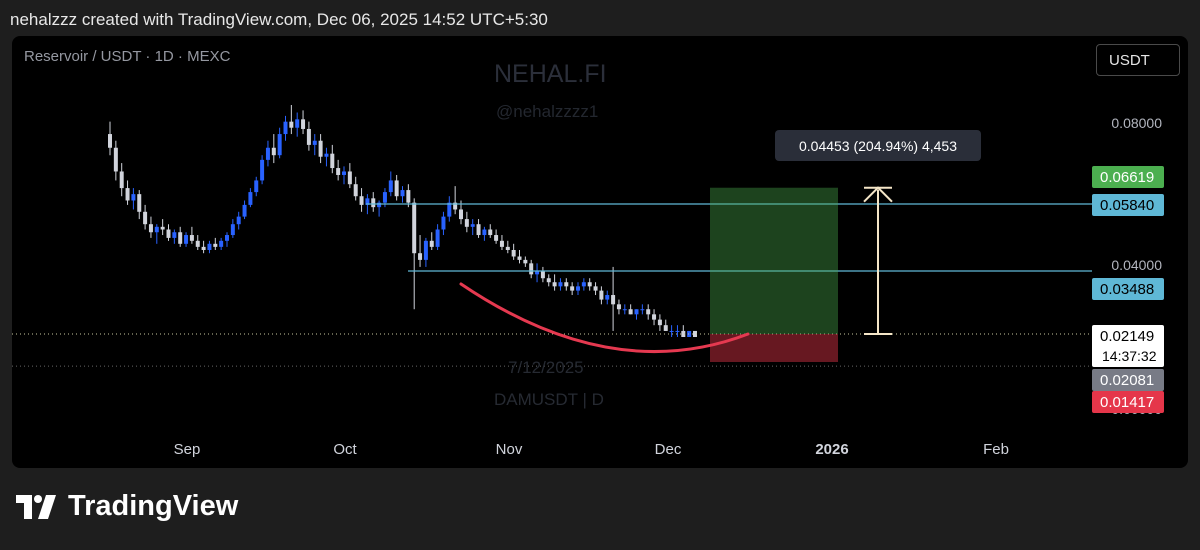  What do you see at coordinates (549, 399) in the screenshot?
I see `watermark-pair: DAMUSDT | D` at bounding box center [549, 399].